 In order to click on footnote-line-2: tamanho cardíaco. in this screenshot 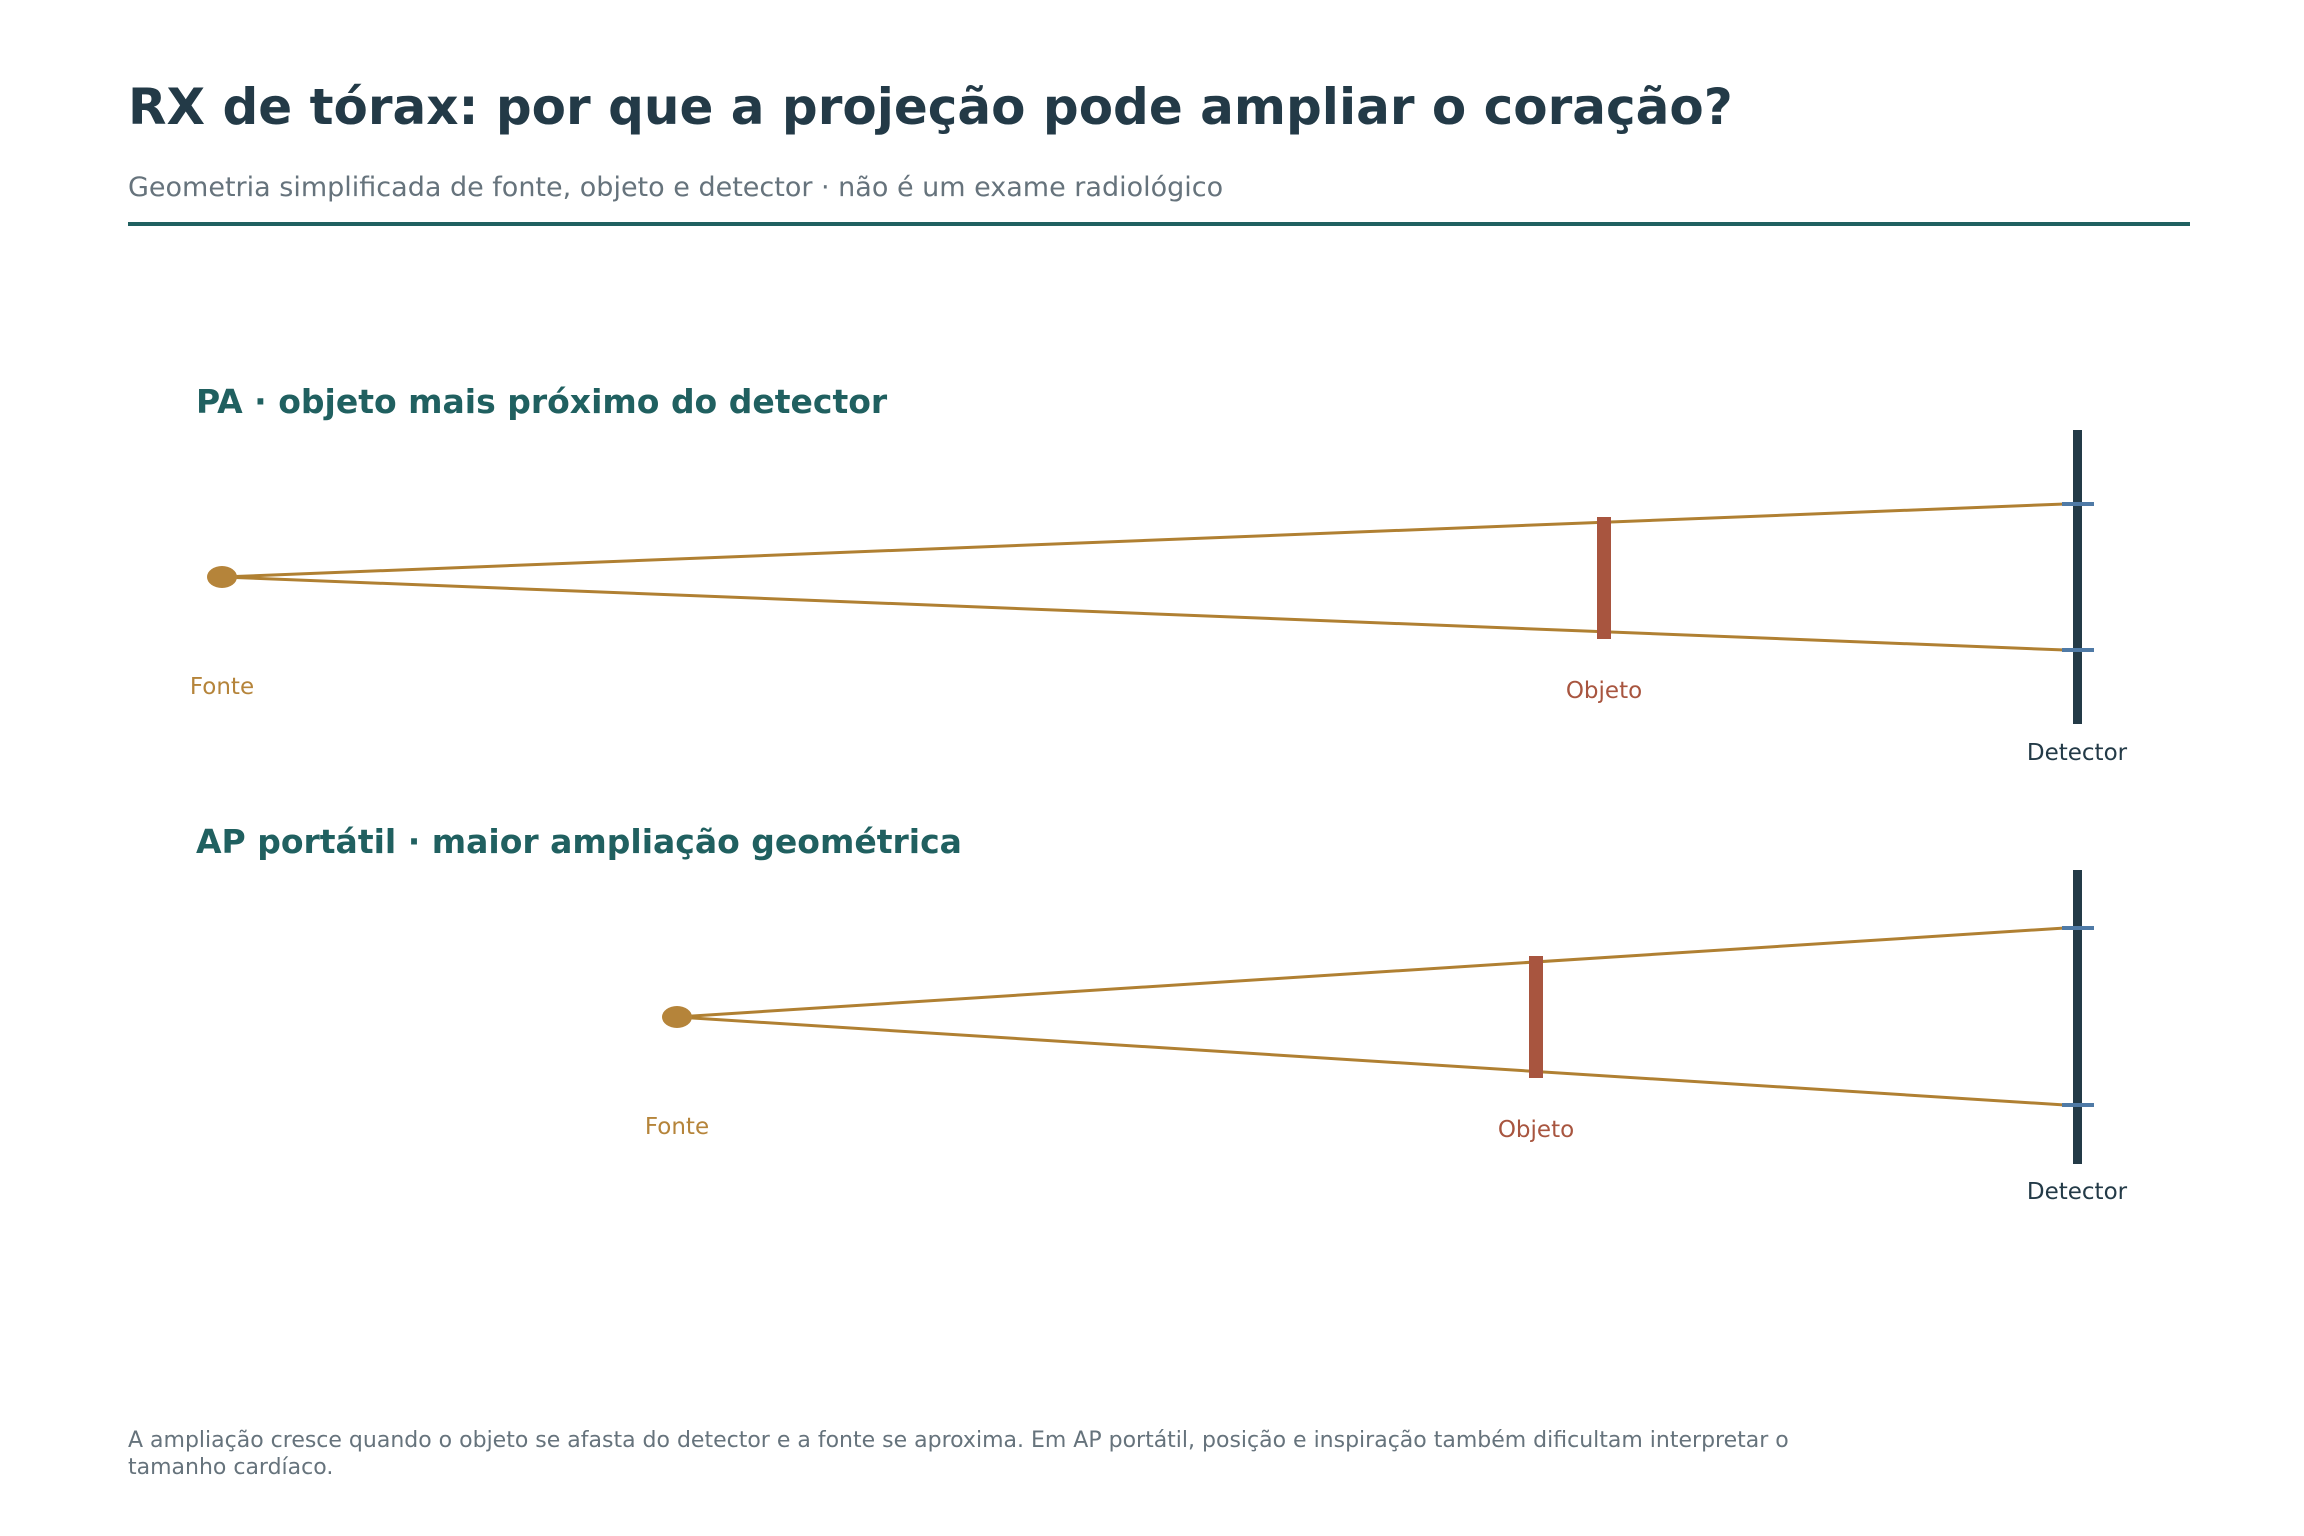, I will do `click(230, 1467)`.